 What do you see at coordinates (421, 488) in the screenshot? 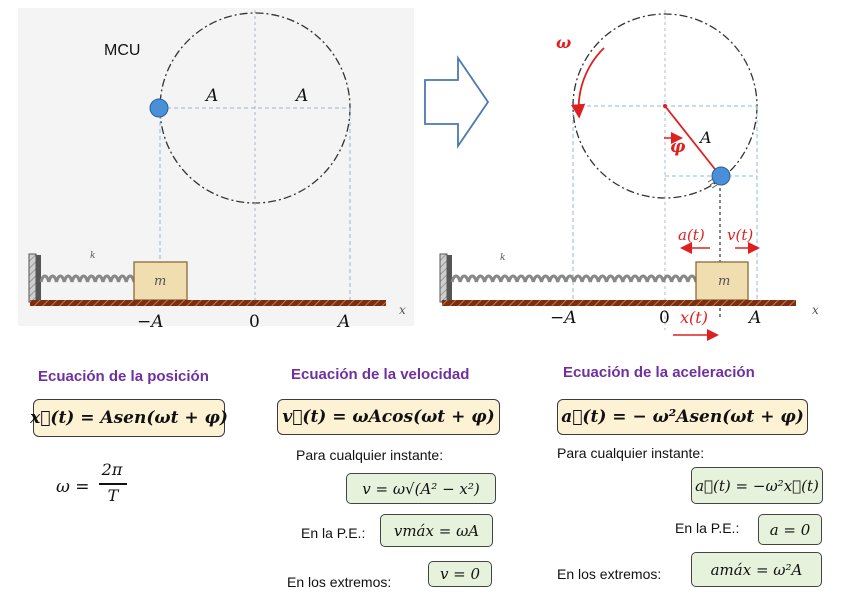
I see `velocity-any-instant-box: v = ω√(A² − x²)` at bounding box center [421, 488].